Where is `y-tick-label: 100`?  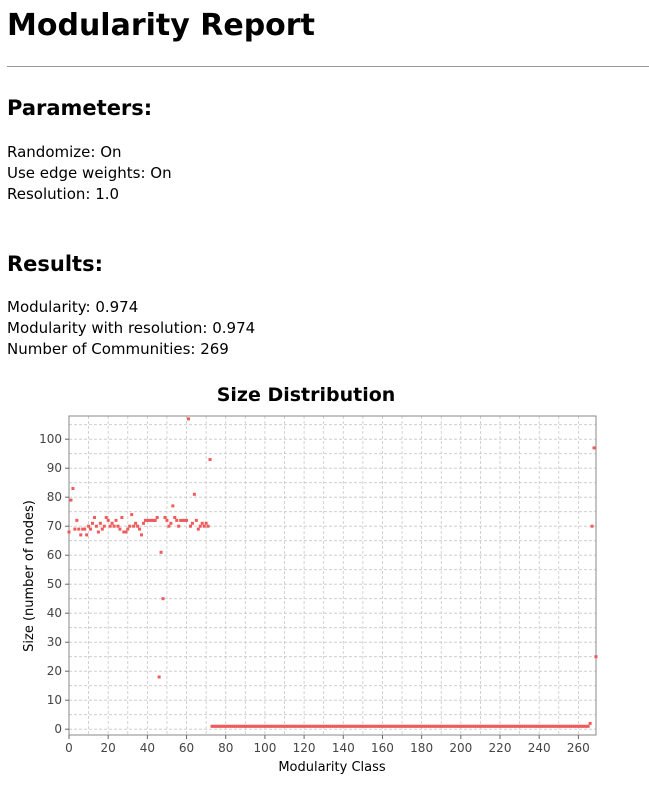 y-tick-label: 100 is located at coordinates (50, 439).